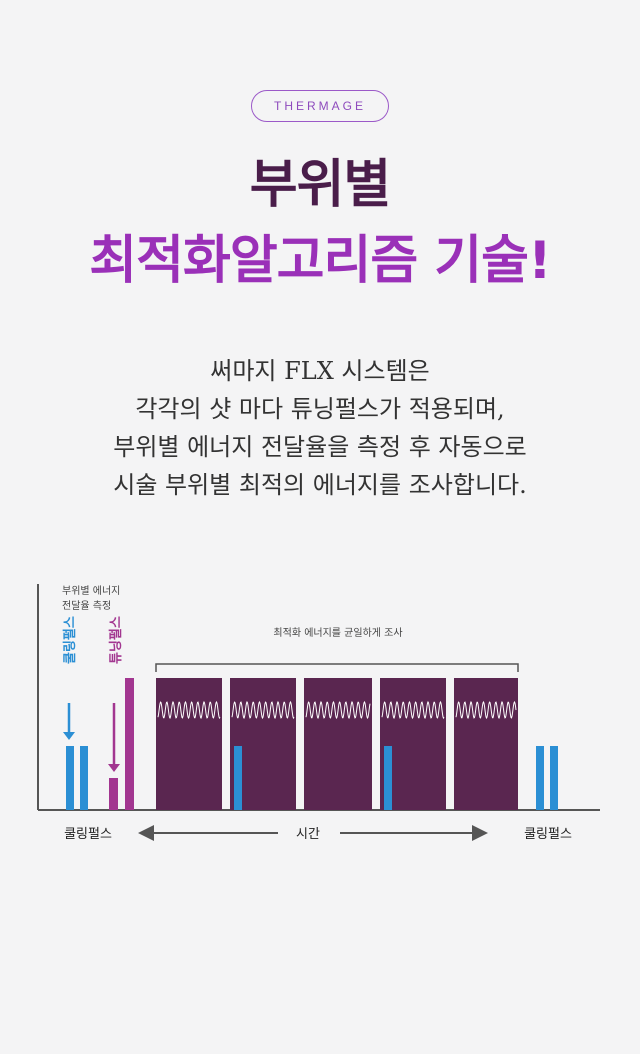 Image resolution: width=640 pixels, height=1054 pixels. Describe the element at coordinates (337, 667) in the screenshot. I see `bracket` at that location.